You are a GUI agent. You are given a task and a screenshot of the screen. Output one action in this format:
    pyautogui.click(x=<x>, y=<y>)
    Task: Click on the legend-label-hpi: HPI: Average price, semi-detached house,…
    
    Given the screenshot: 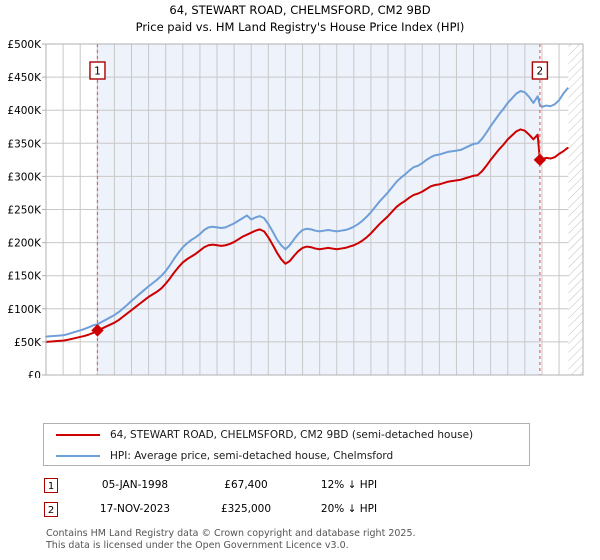 What is the action you would take?
    pyautogui.click(x=252, y=456)
    